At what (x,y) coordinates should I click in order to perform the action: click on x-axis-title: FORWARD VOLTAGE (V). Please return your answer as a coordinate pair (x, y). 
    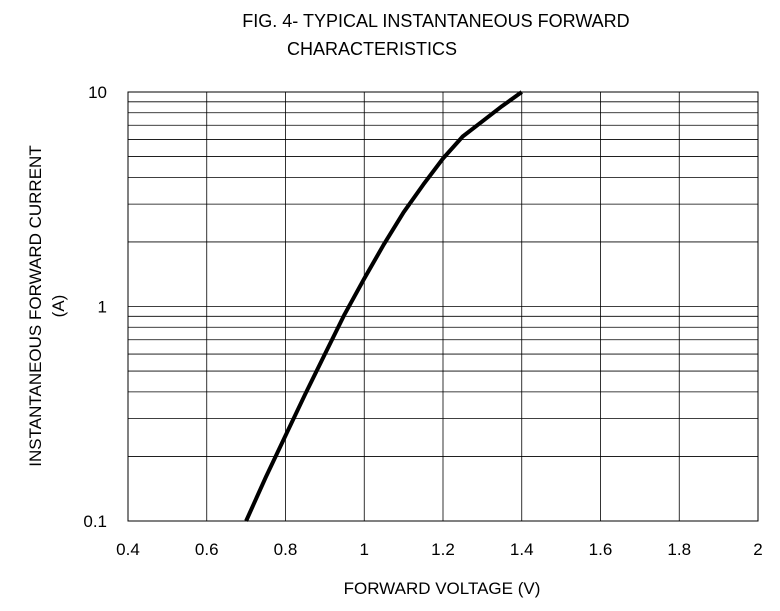
    Looking at the image, I should click on (442, 588).